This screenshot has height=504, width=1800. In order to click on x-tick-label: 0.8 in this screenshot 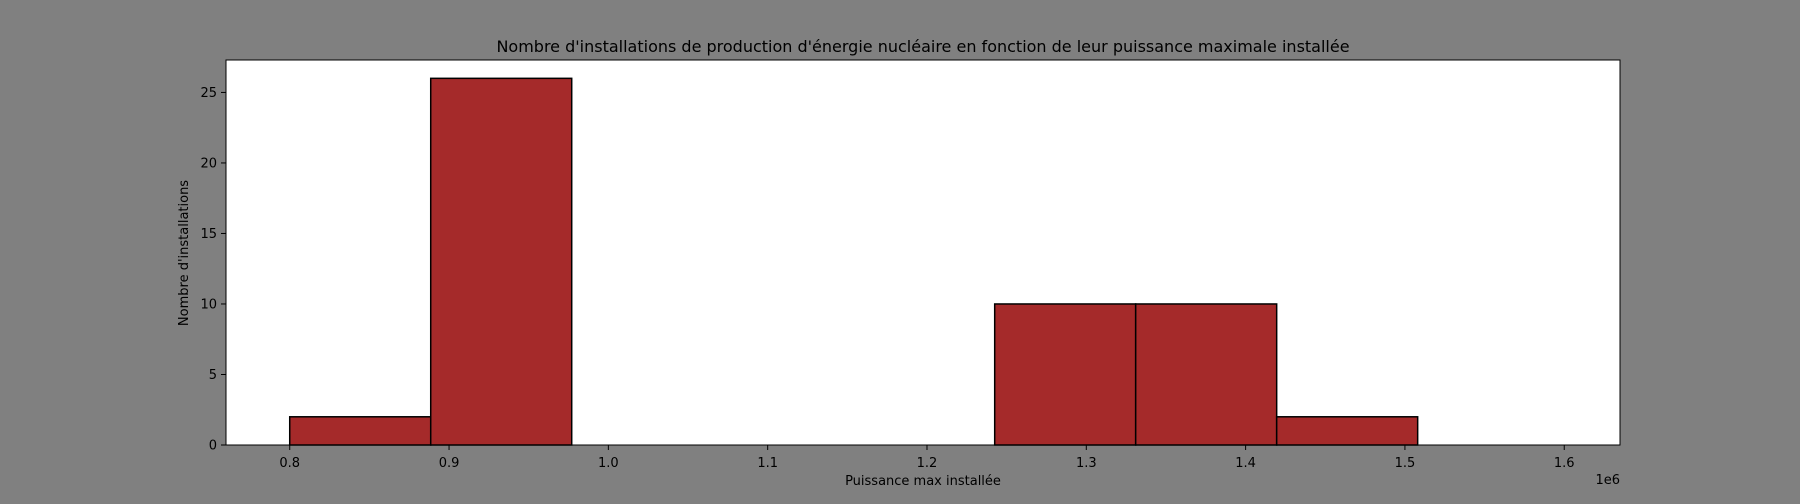, I will do `click(289, 463)`.